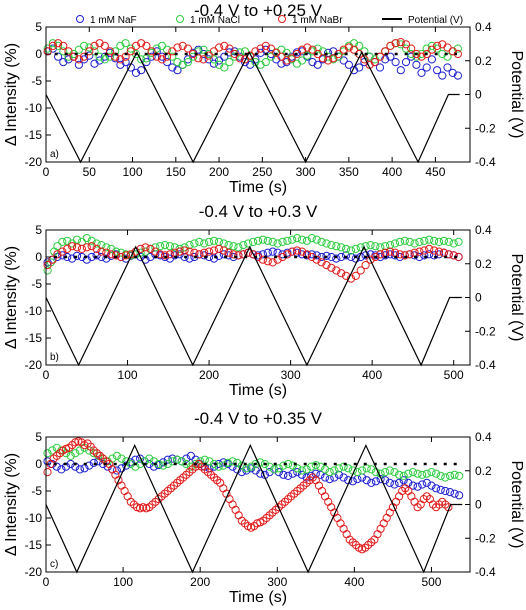  Describe the element at coordinates (80, 19) in the screenshot. I see `legend-marker-naf` at that location.